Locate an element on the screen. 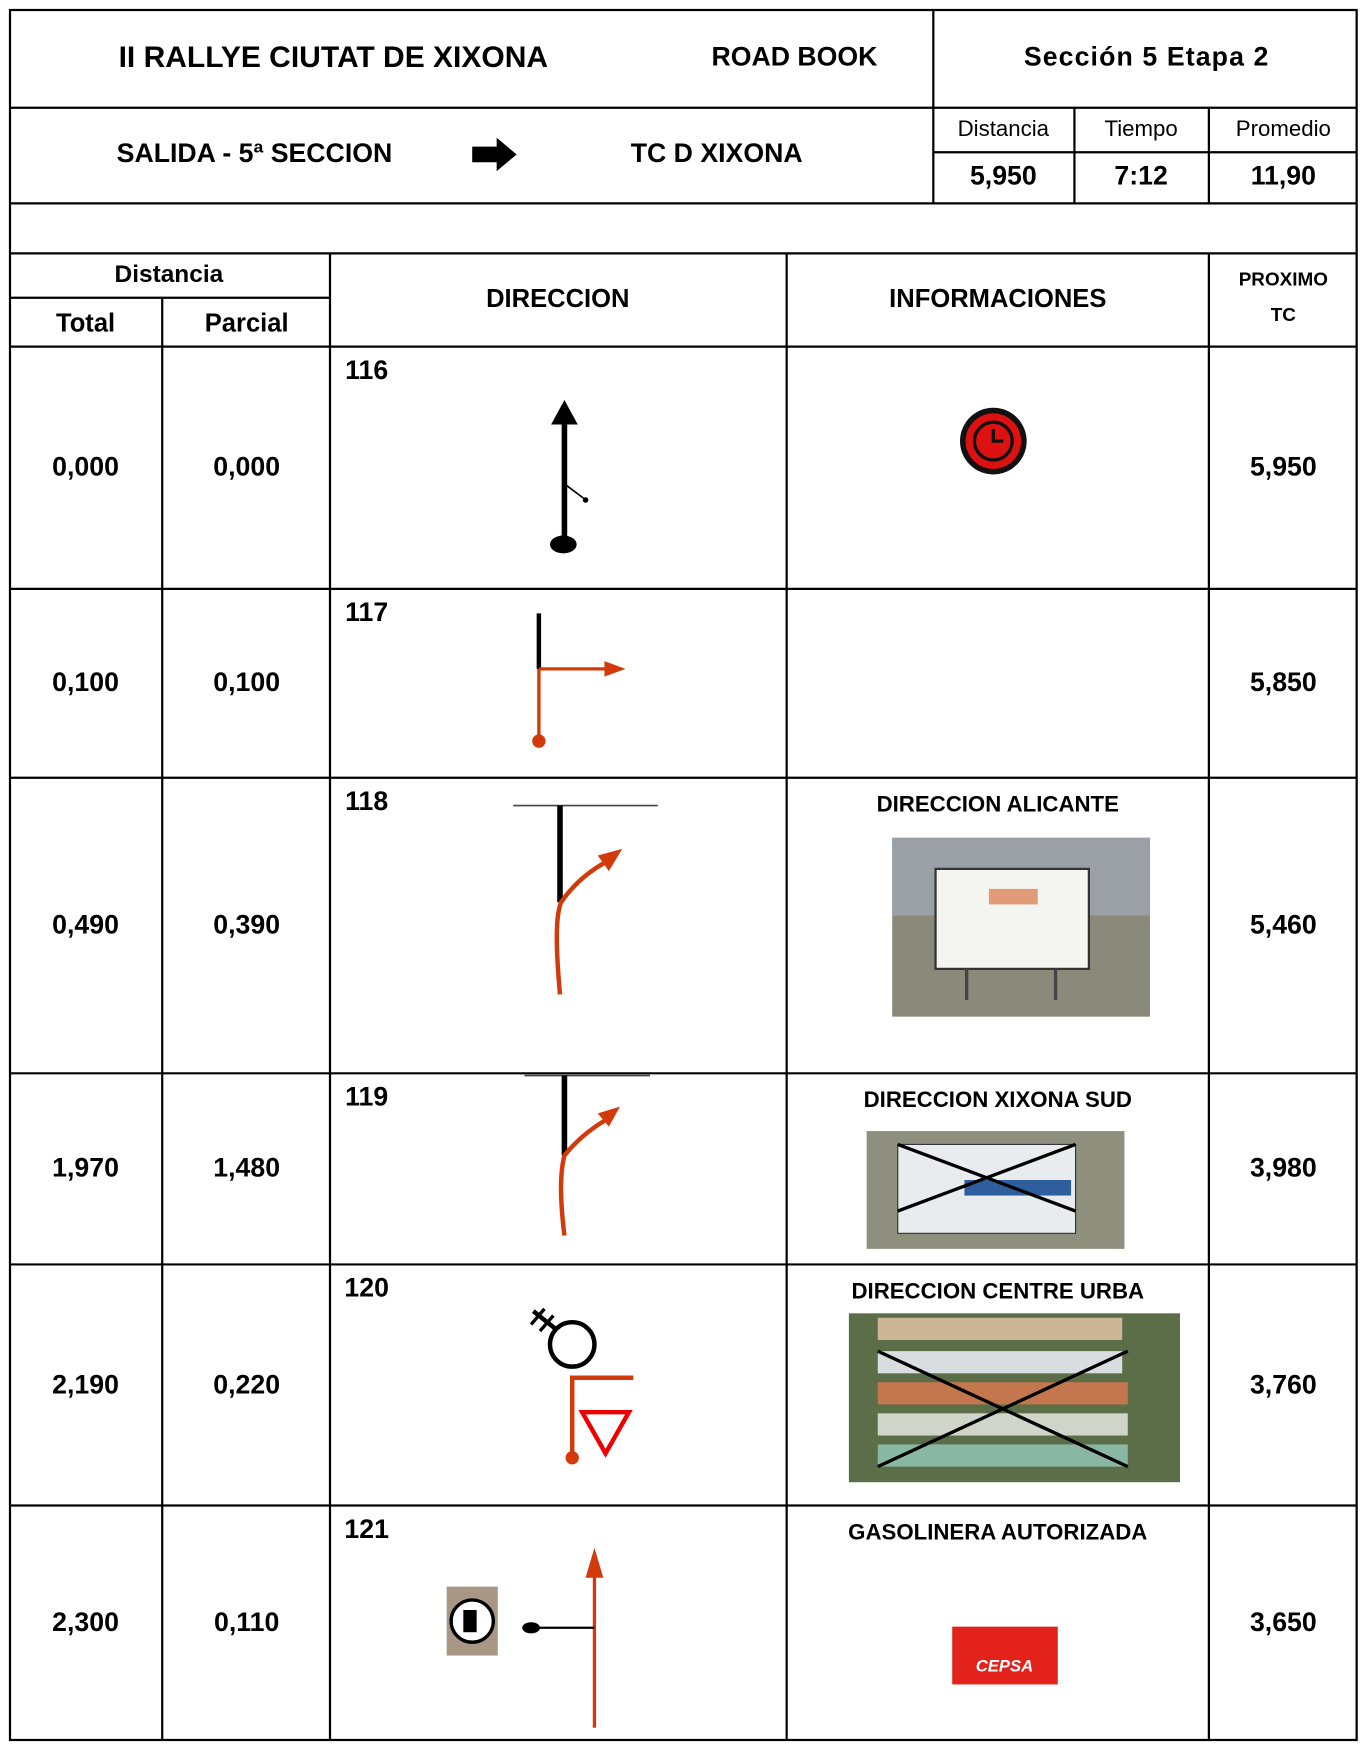 The width and height of the screenshot is (1360, 1744). route-from: SALIDA - 5ª SECCION is located at coordinates (254, 153).